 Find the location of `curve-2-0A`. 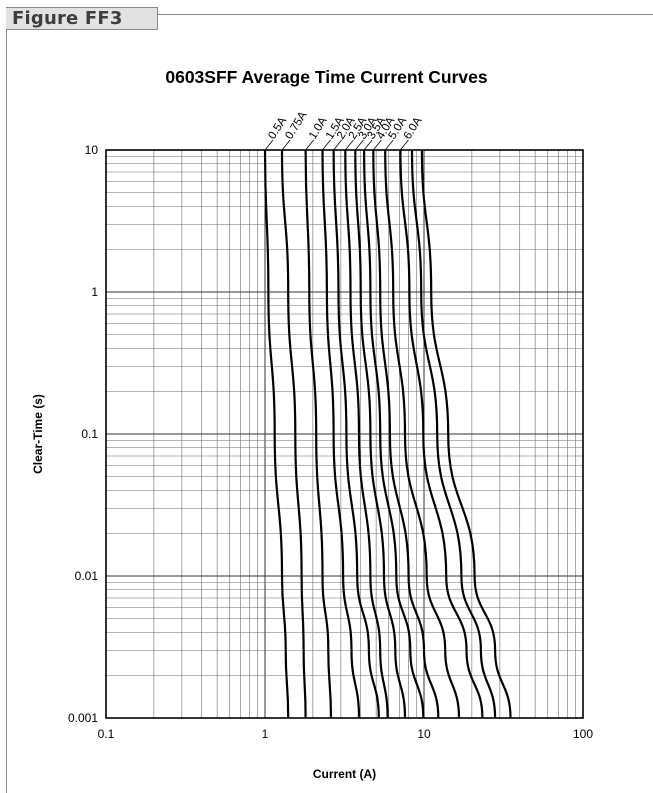

curve-2-0A is located at coordinates (356, 434).